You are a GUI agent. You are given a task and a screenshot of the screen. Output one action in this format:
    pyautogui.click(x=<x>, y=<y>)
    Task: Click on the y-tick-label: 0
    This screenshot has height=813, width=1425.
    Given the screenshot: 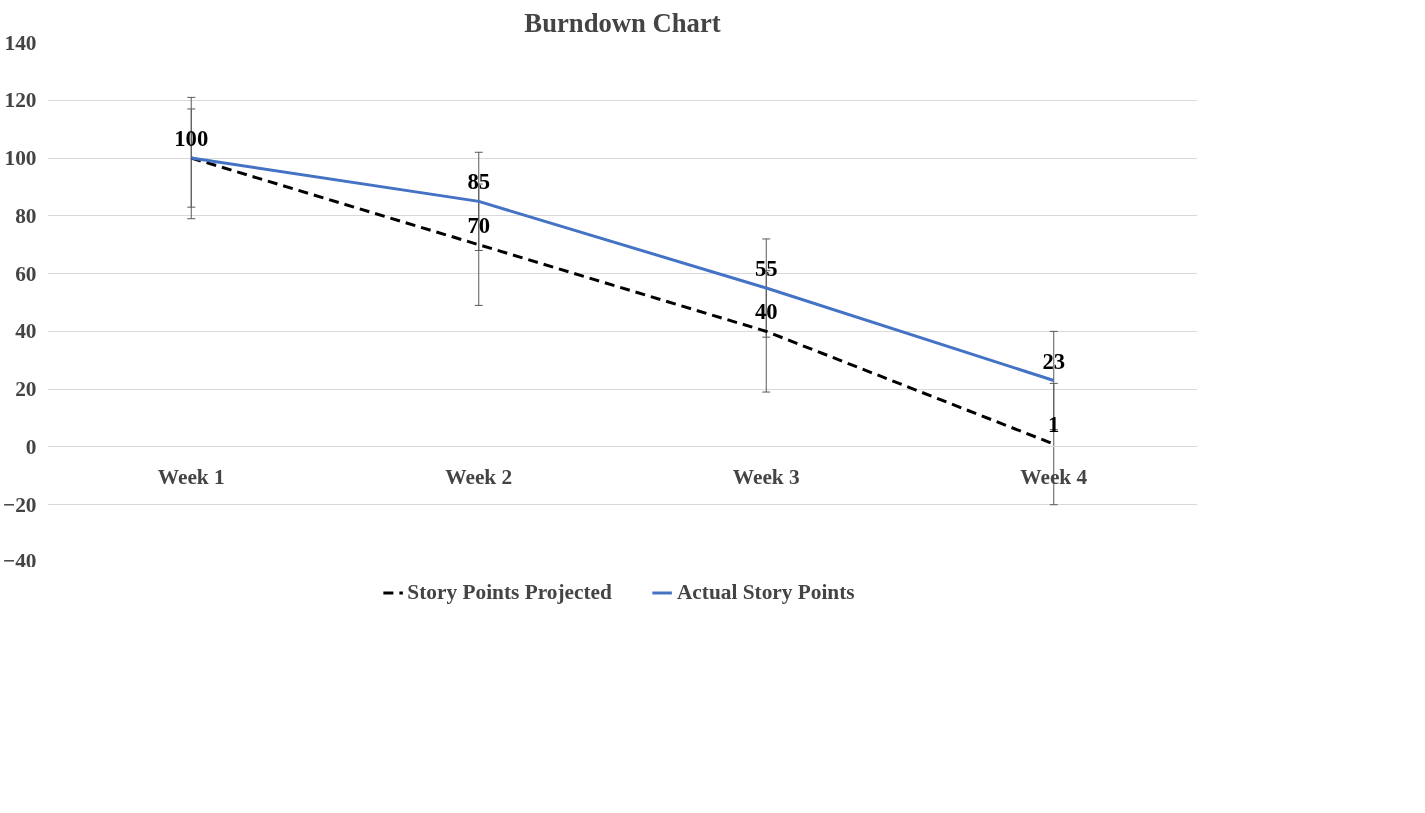 What is the action you would take?
    pyautogui.click(x=31, y=446)
    